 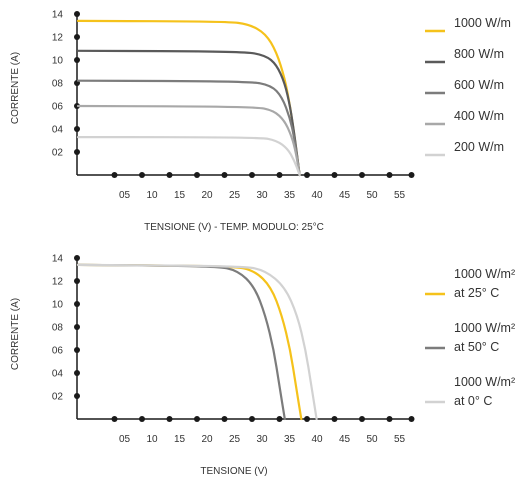 I want to click on legend-label-line2: at 25° C, so click(x=476, y=293).